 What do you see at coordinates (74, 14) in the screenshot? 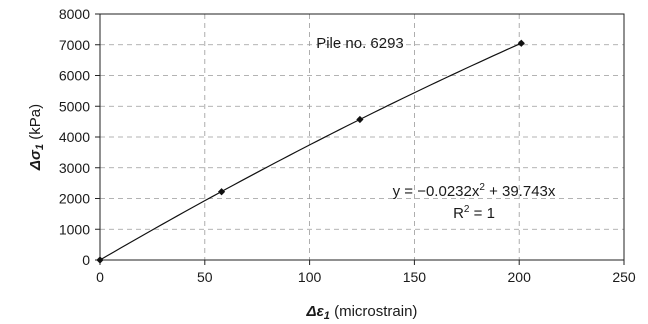
I see `y-tick-label: 8000` at bounding box center [74, 14].